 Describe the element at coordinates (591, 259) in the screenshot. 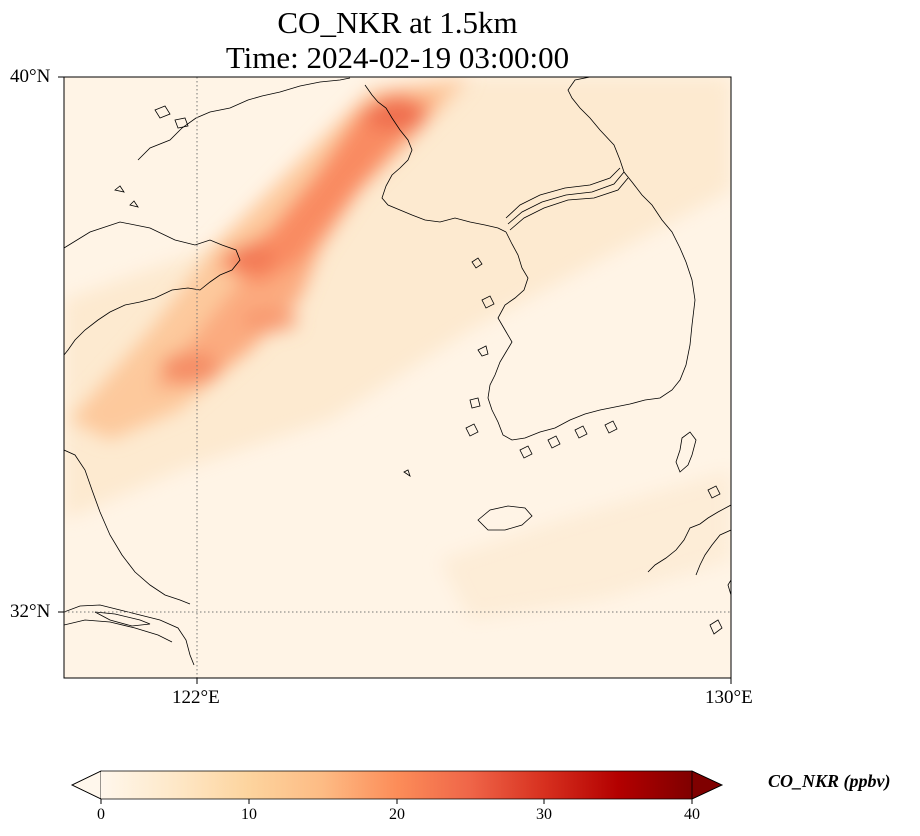

I see `coastline-korea` at that location.